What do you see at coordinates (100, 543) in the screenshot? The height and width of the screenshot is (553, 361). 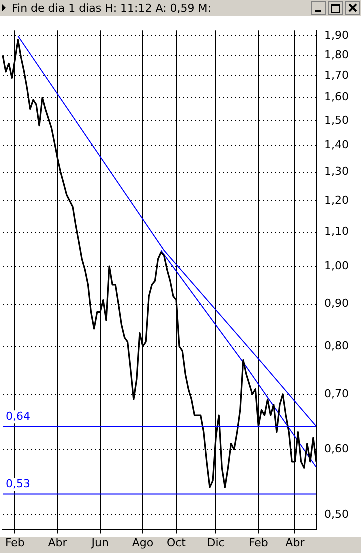 I see `x-tick-label: Jun` at bounding box center [100, 543].